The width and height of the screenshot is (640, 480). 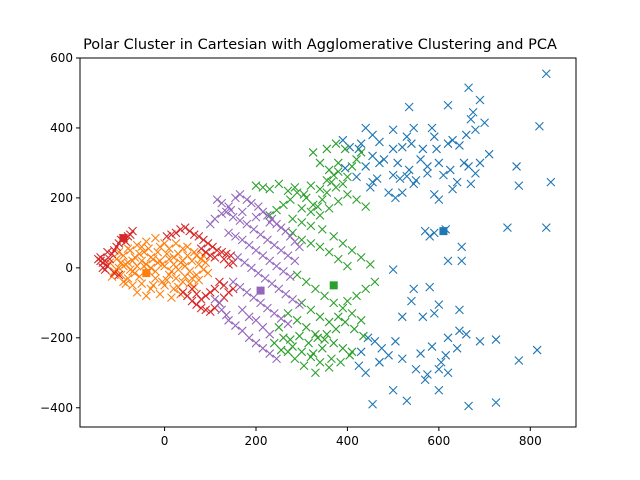 What do you see at coordinates (256, 441) in the screenshot?
I see `x-tick-label: 200` at bounding box center [256, 441].